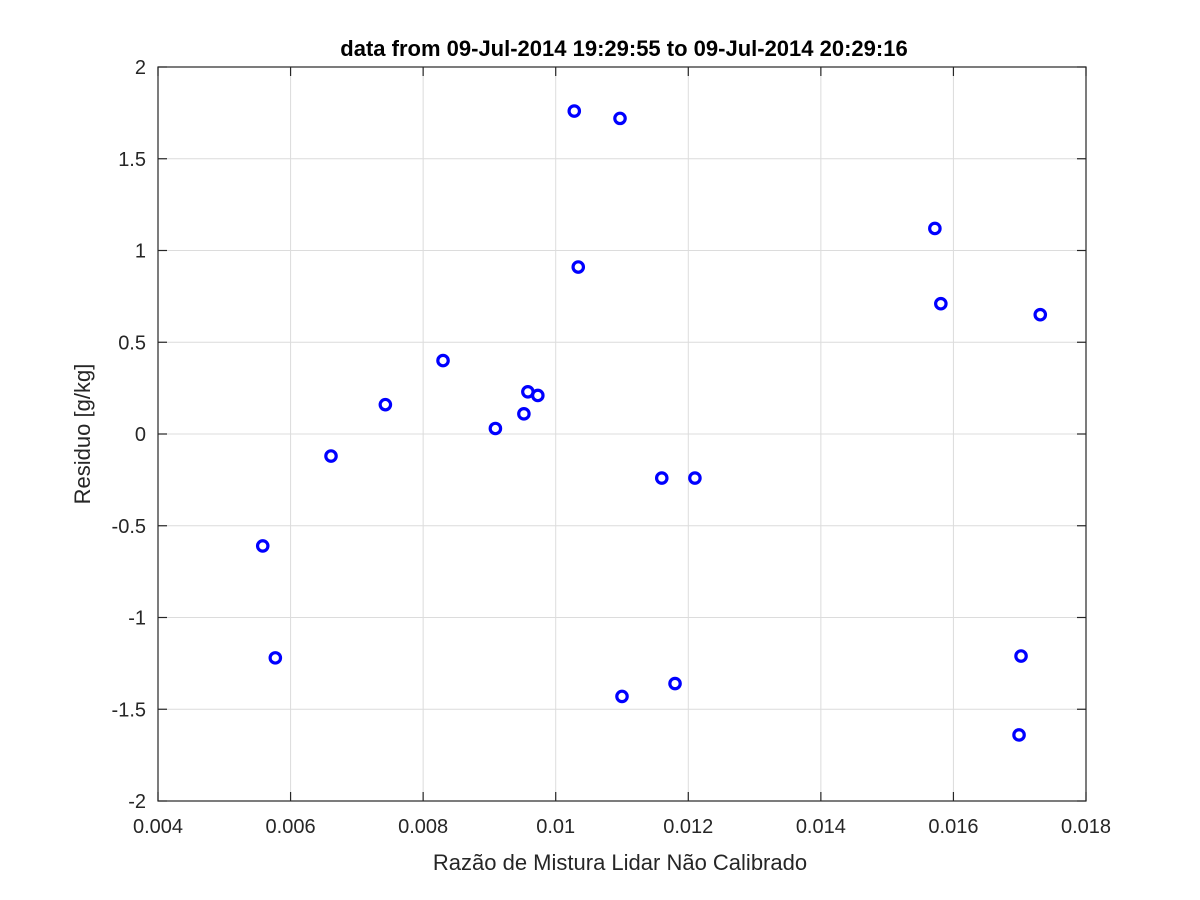  What do you see at coordinates (129, 710) in the screenshot?
I see `y-tick-label: -1.5` at bounding box center [129, 710].